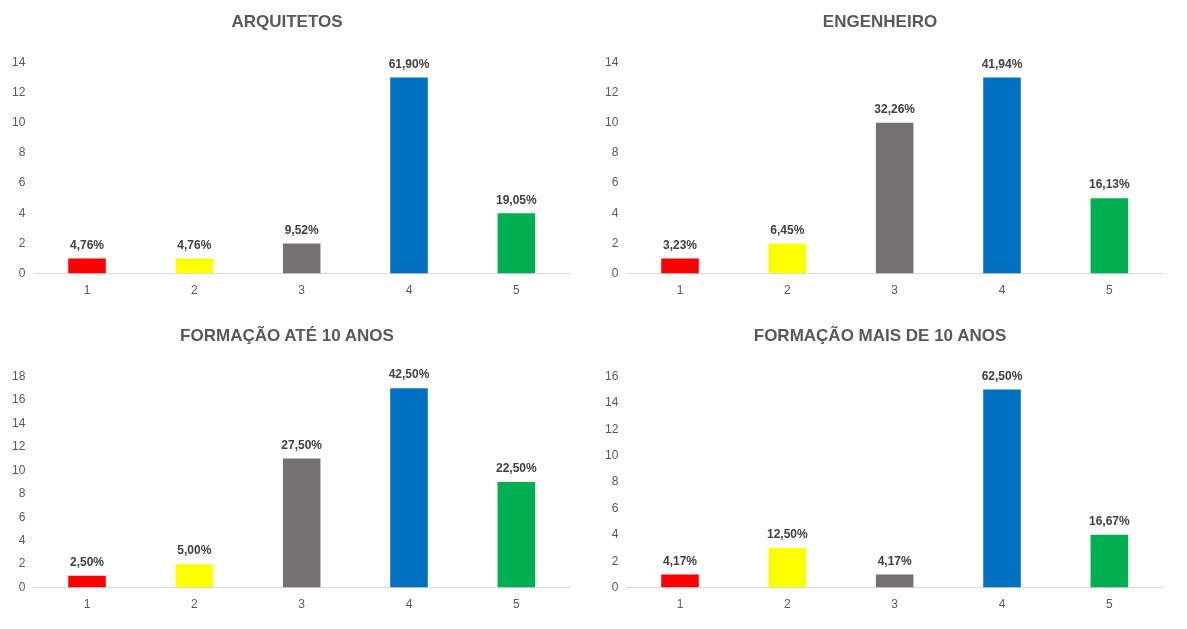  What do you see at coordinates (895, 109) in the screenshot?
I see `annotation: 32,26%` at bounding box center [895, 109].